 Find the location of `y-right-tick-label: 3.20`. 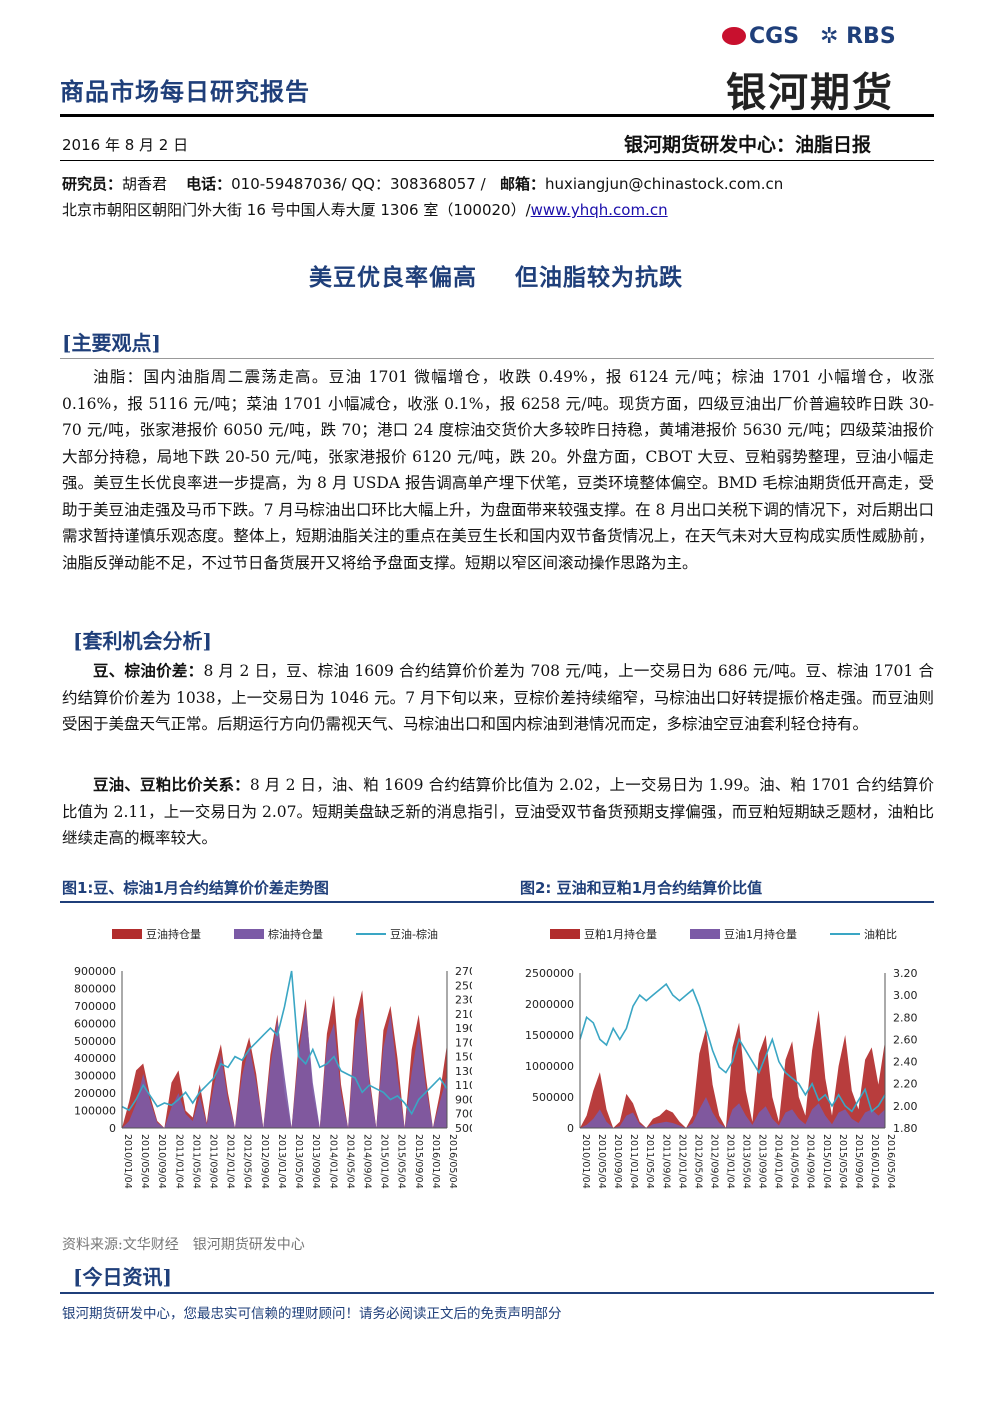

y-right-tick-label: 3.20 is located at coordinates (905, 973).